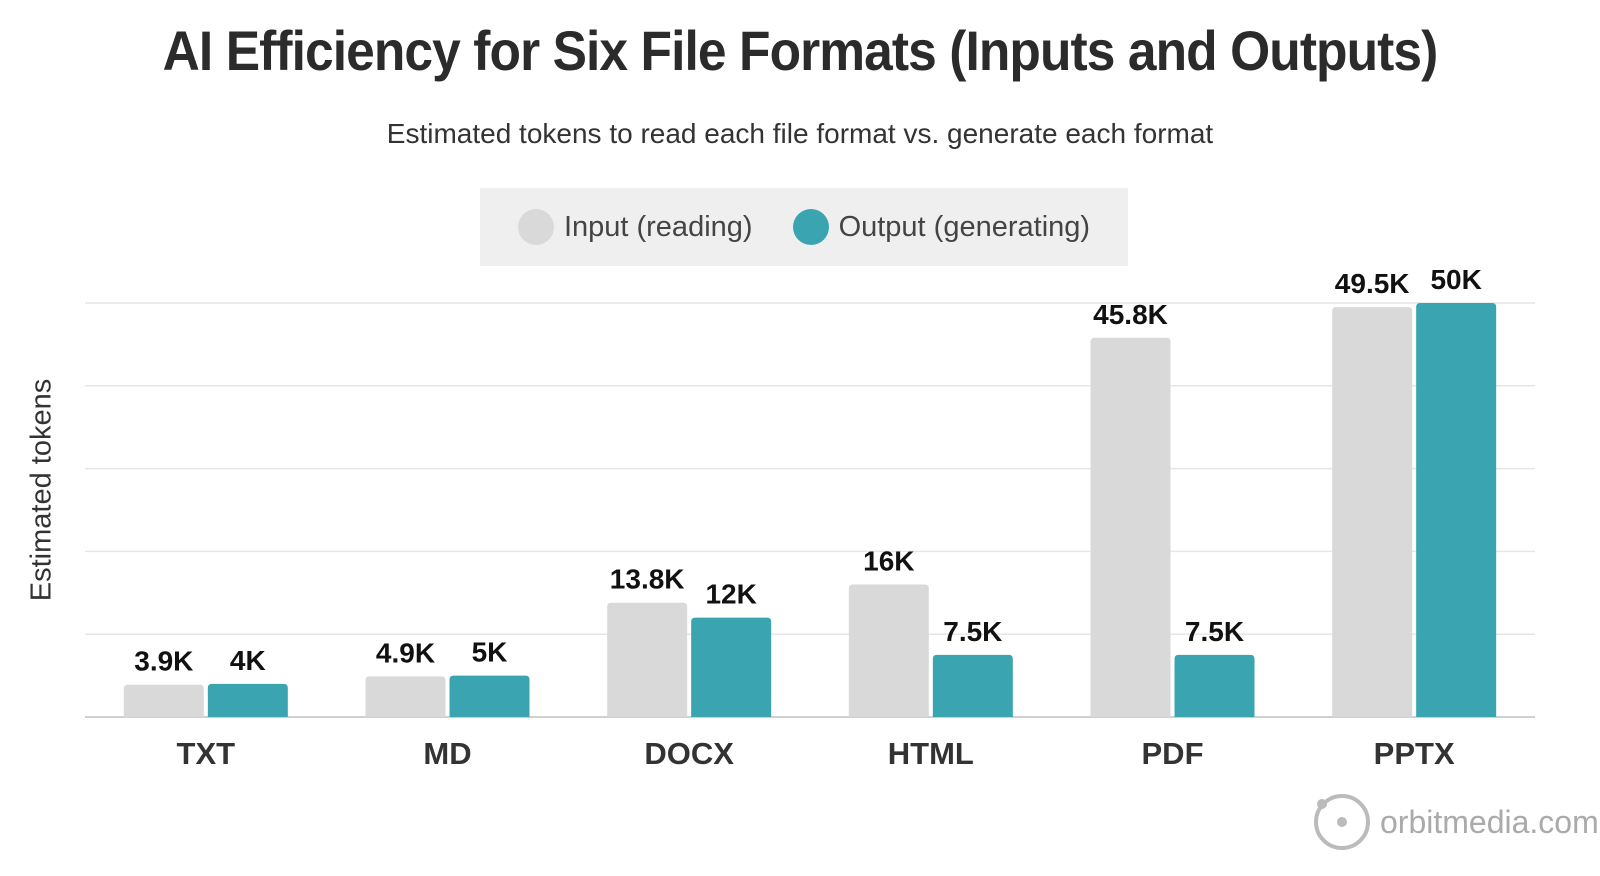 Image resolution: width=1600 pixels, height=876 pixels. Describe the element at coordinates (972, 631) in the screenshot. I see `data-label-output-html: 7.5K` at that location.